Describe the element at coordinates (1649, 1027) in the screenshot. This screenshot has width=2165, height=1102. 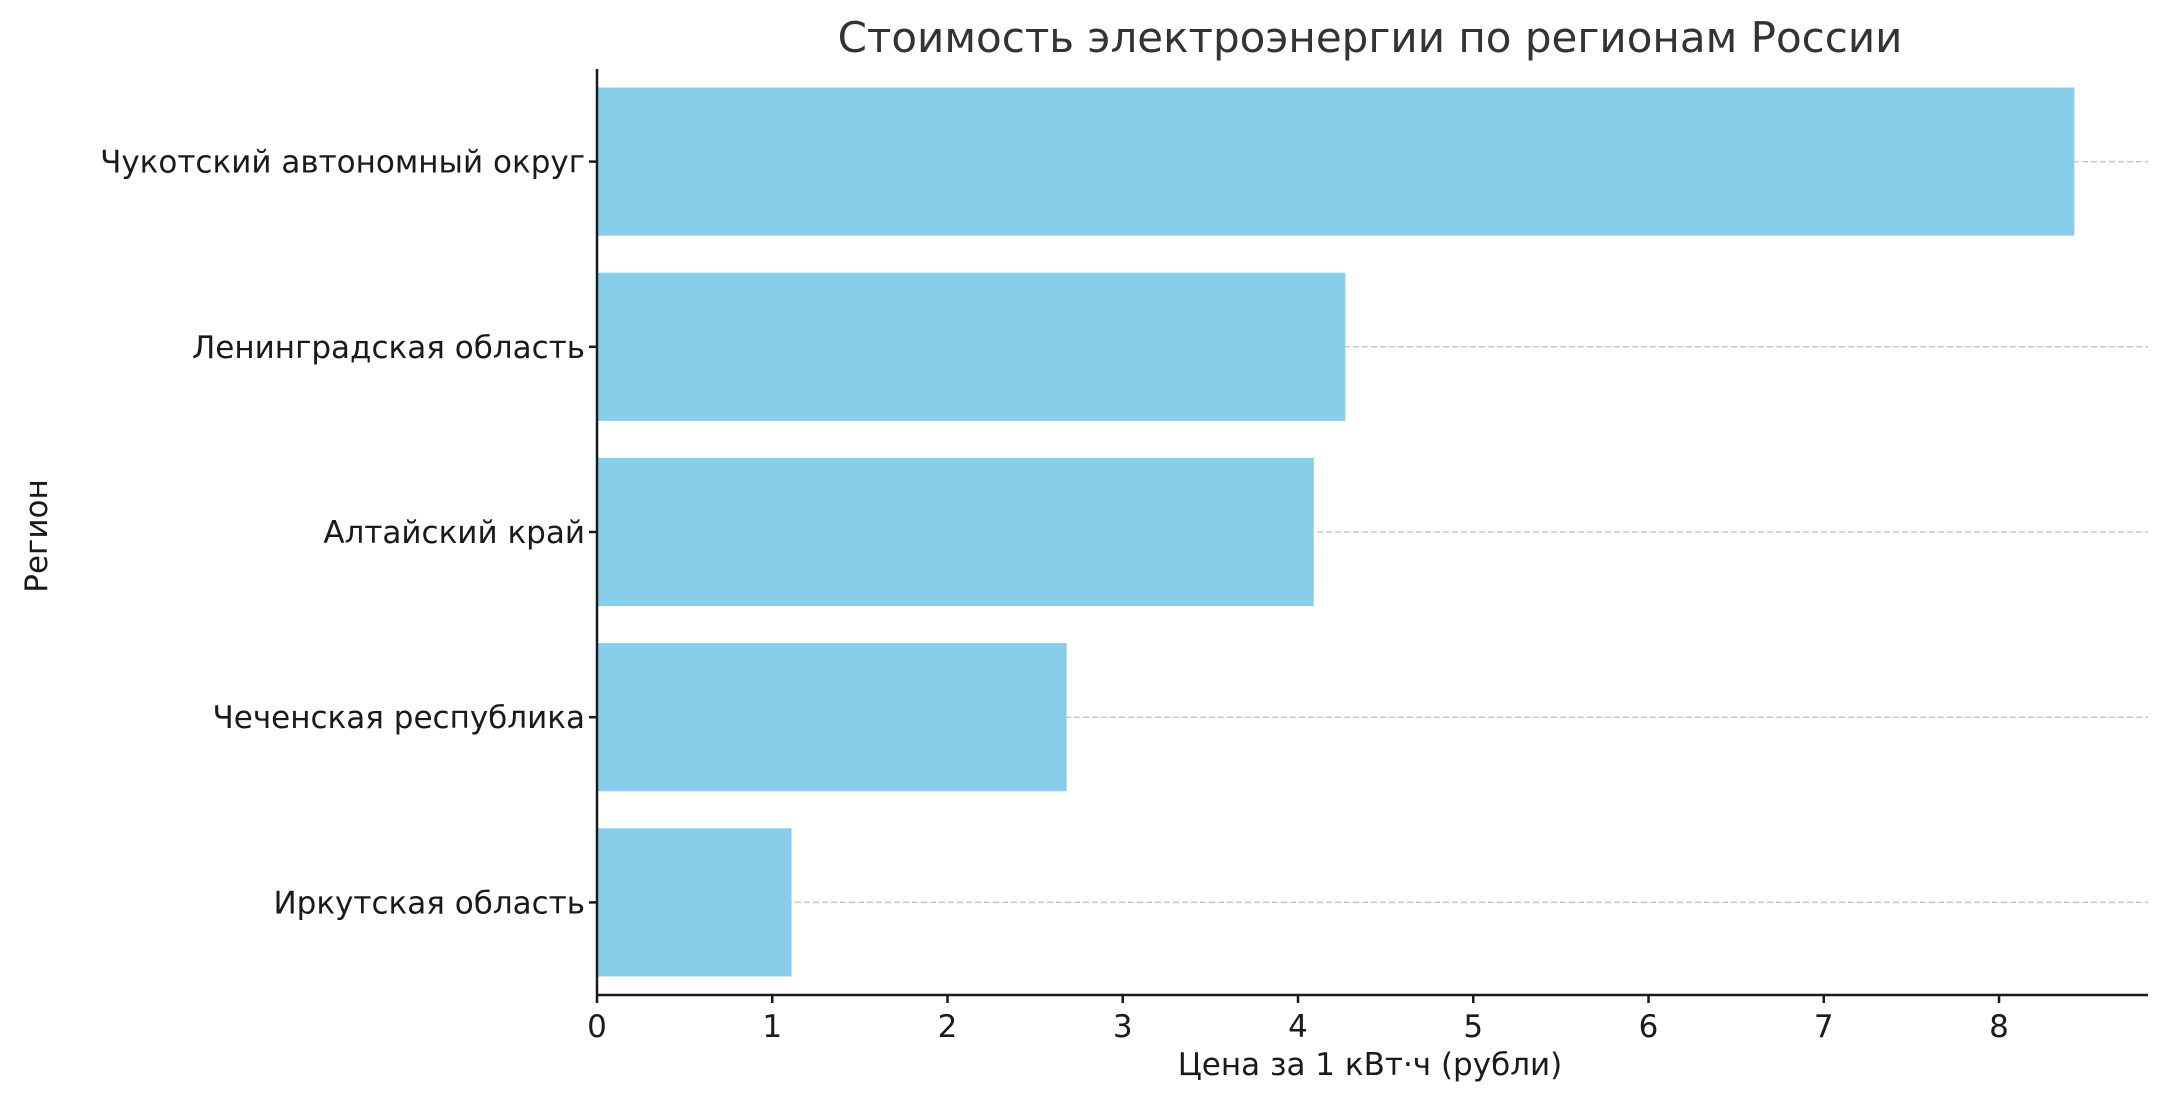
I see `x-tick-label: 6` at that location.